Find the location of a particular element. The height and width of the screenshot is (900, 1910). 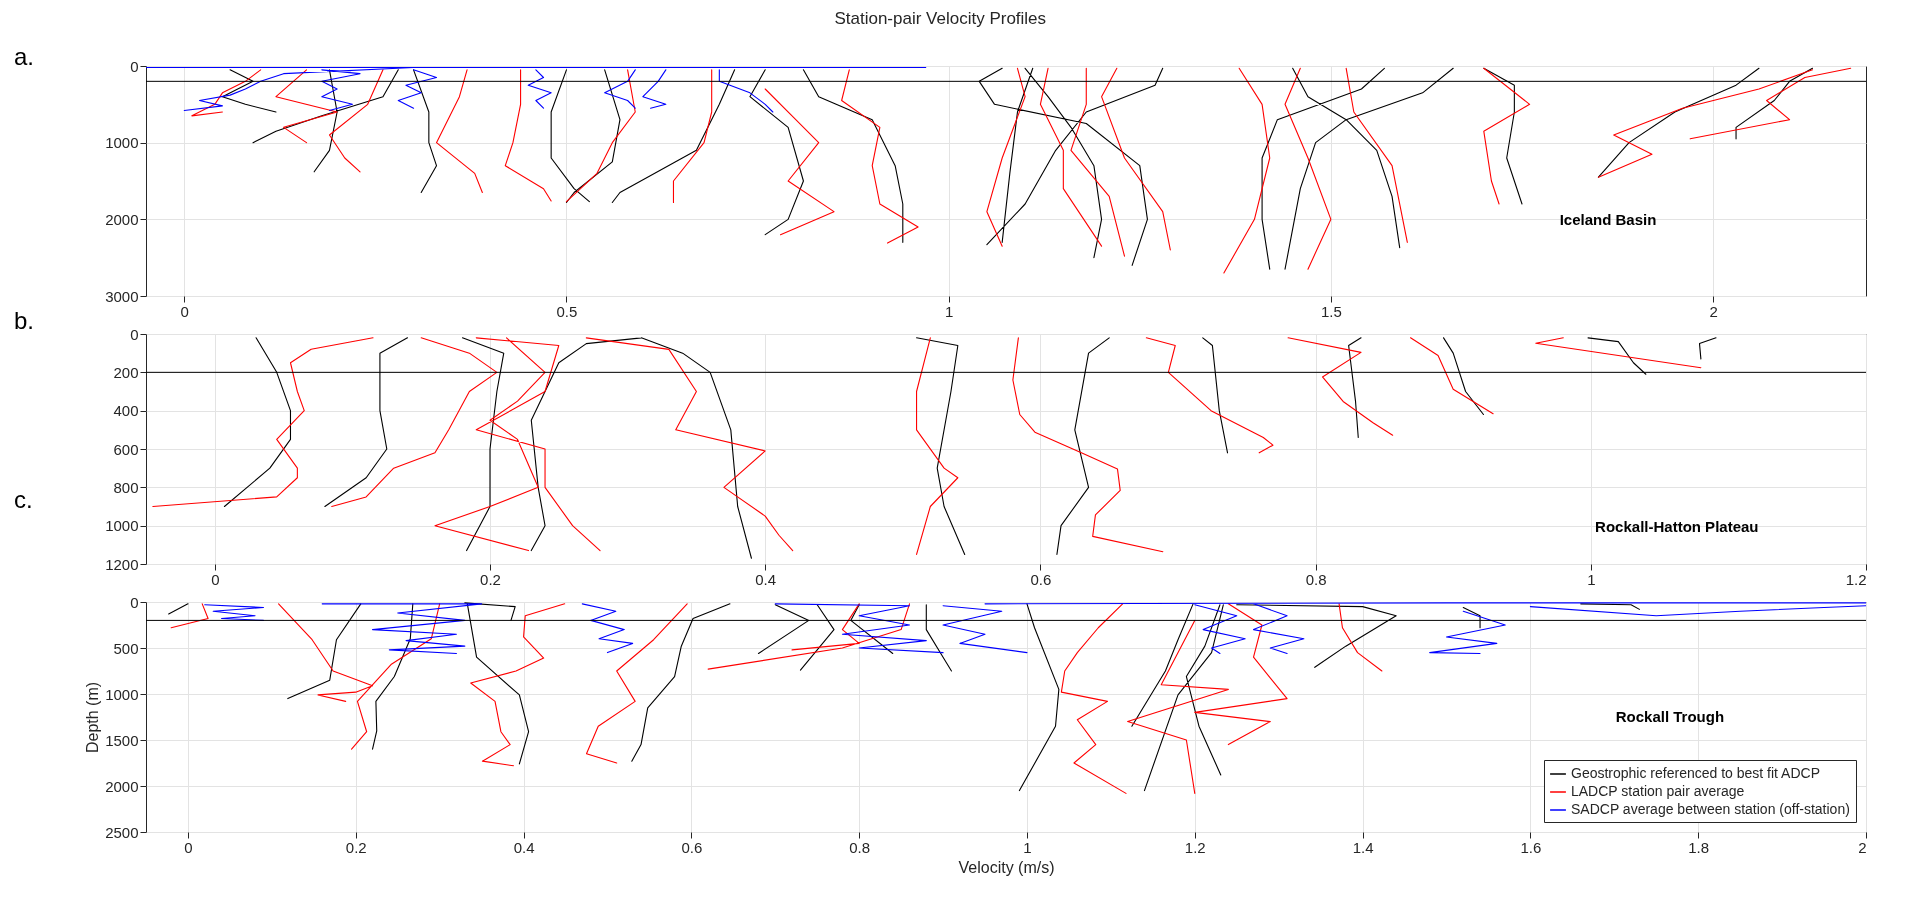

y-tick-label: 1500 is located at coordinates (122, 740).